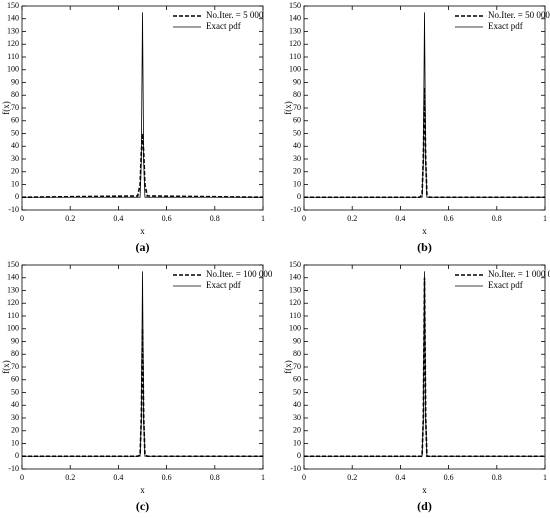  What do you see at coordinates (142, 506) in the screenshot?
I see `caption: (c)` at bounding box center [142, 506].